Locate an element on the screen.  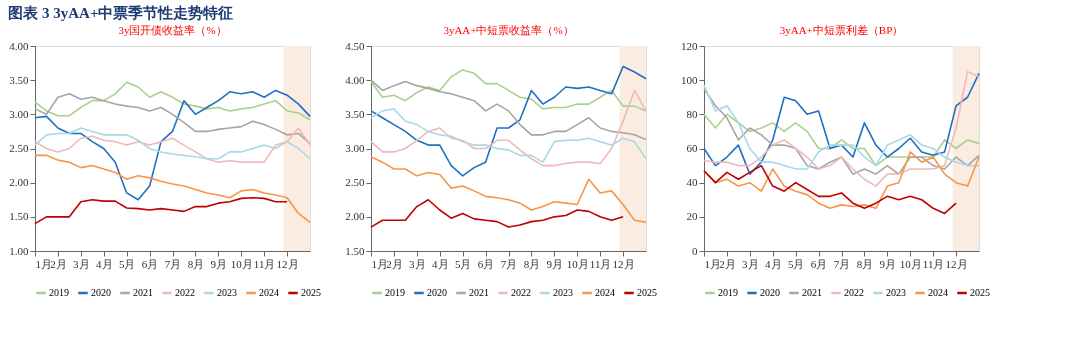
y-tick-label: 1.00 is located at coordinates (19, 250).